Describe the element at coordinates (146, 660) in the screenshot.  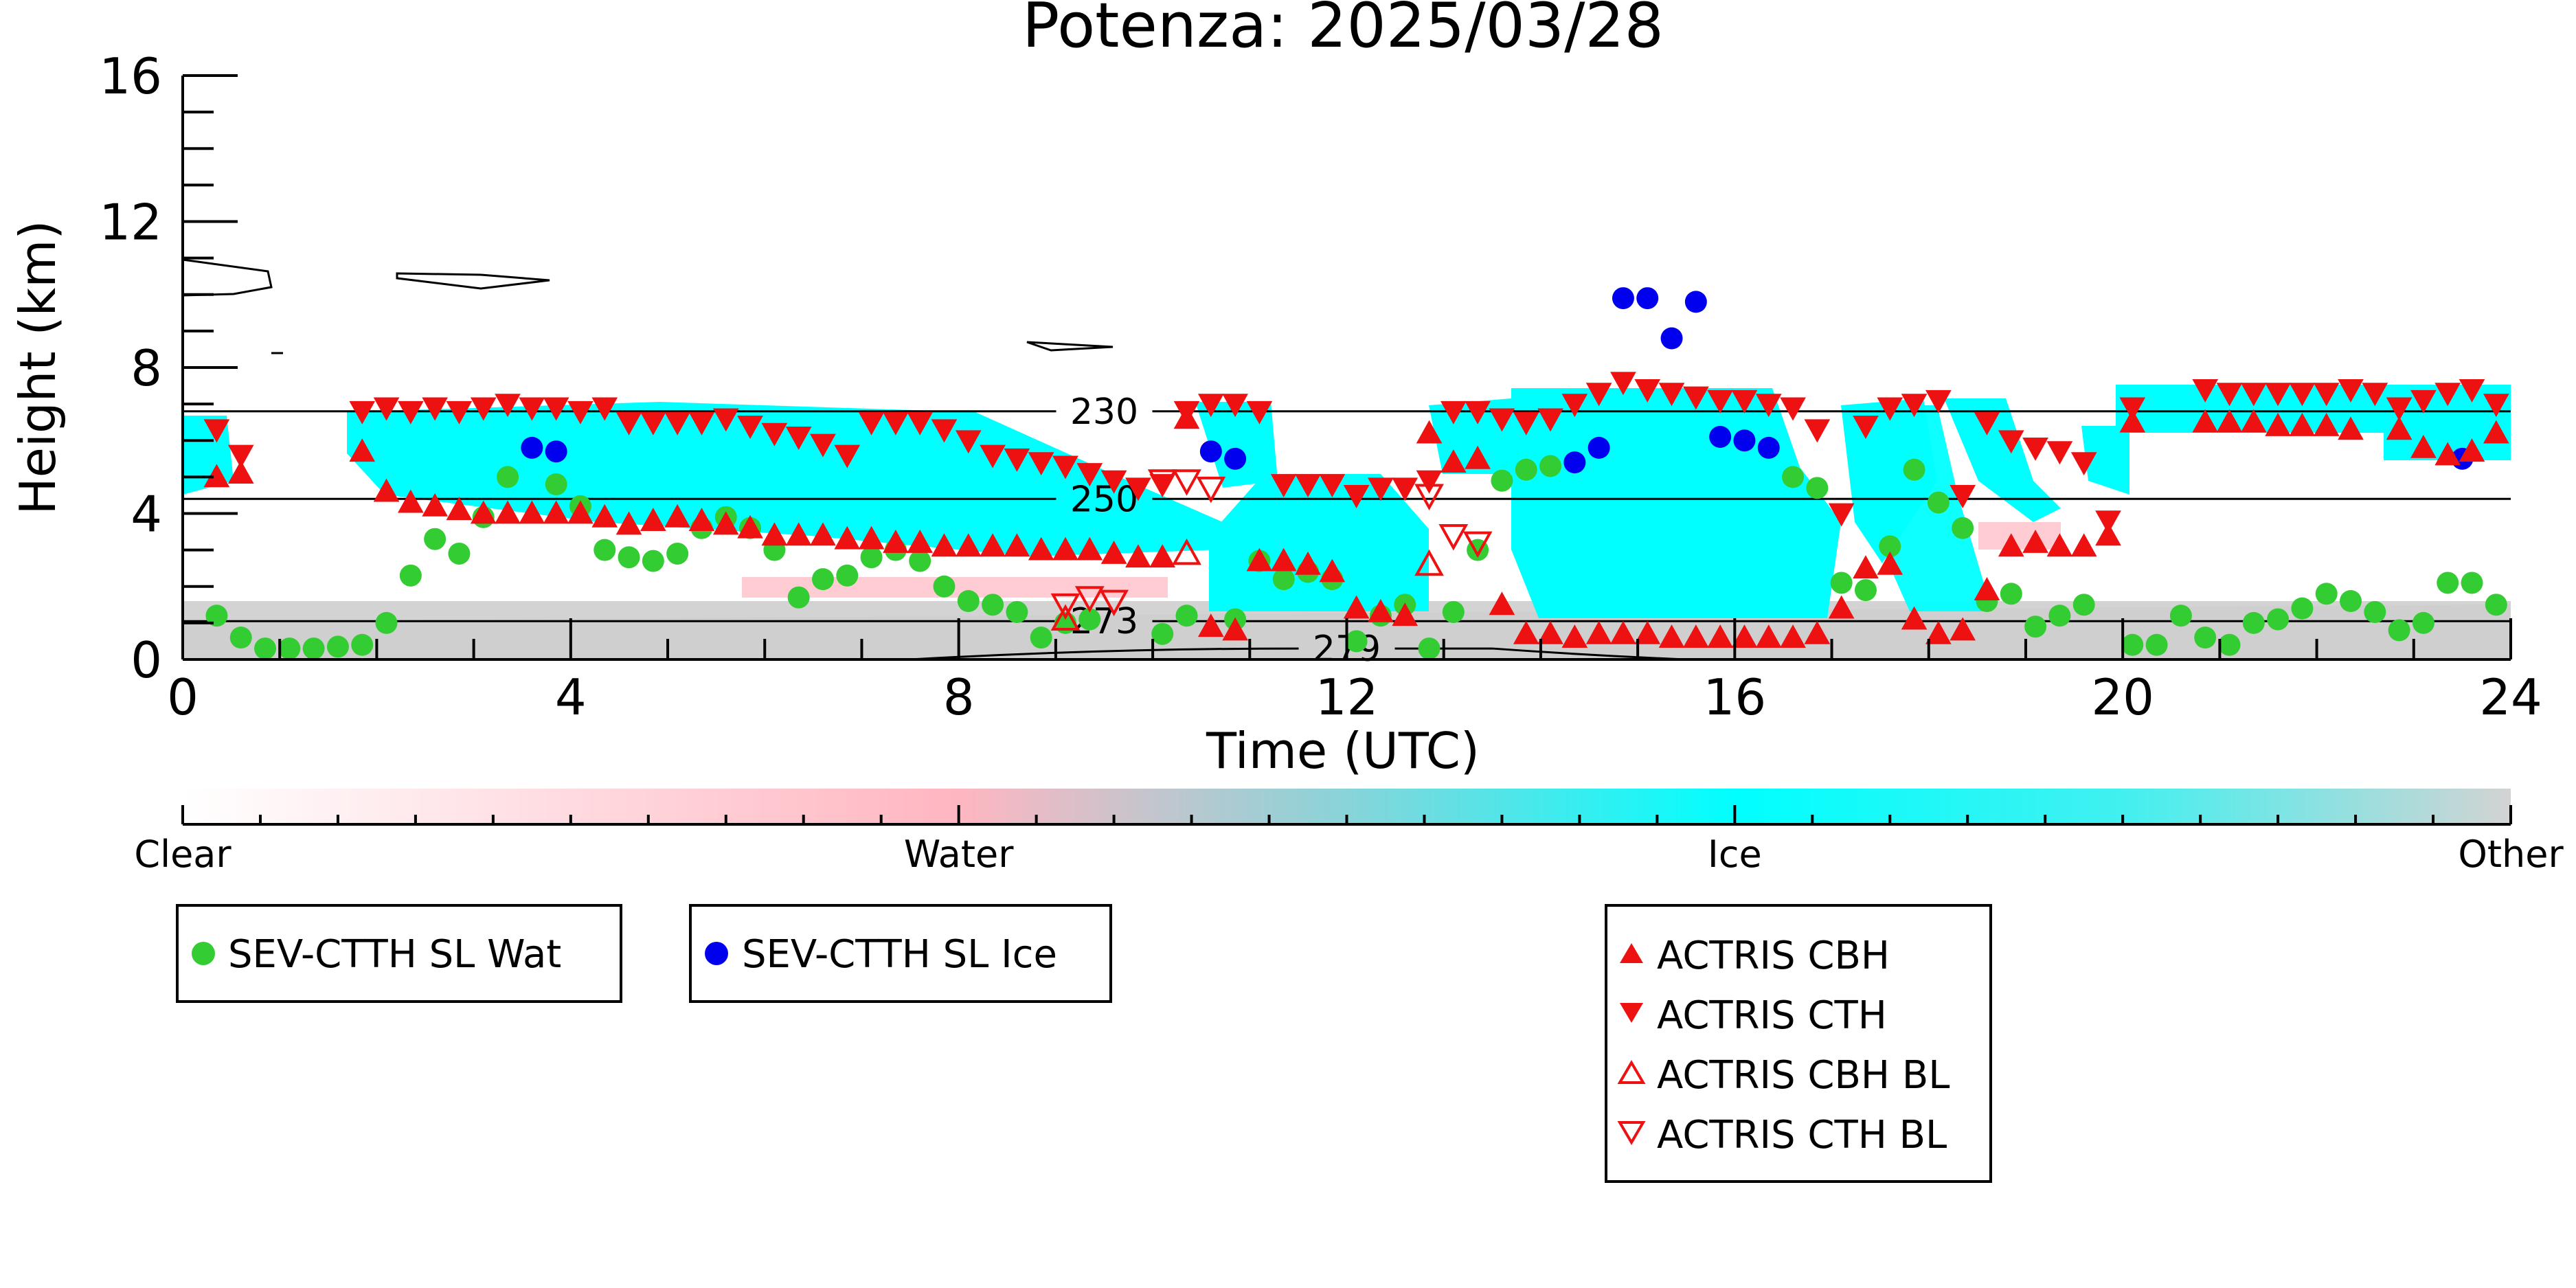
I see `y-tick-label: 0` at that location.